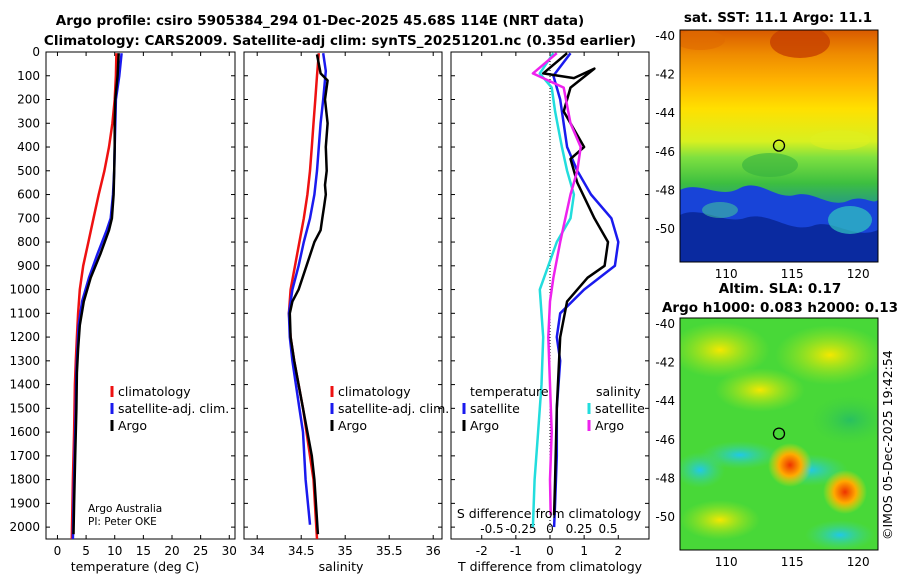  Describe the element at coordinates (28, 242) in the screenshot. I see `y-tick-label: 800` at that location.